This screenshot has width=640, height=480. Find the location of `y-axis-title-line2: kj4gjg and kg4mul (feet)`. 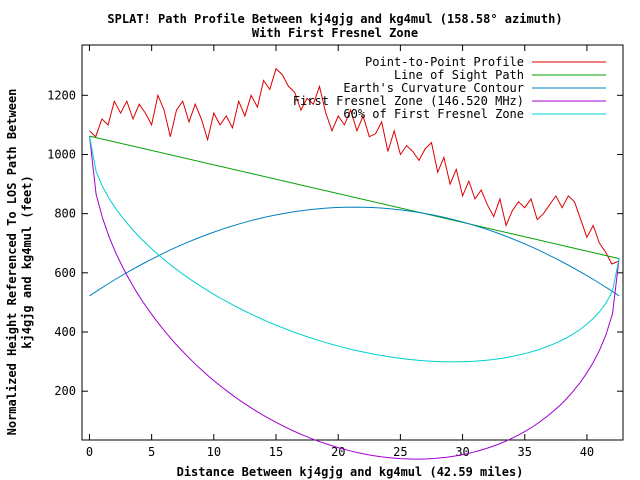

y-axis-title-line2: kj4gjg and kg4mul (feet) is located at coordinates (27, 261).